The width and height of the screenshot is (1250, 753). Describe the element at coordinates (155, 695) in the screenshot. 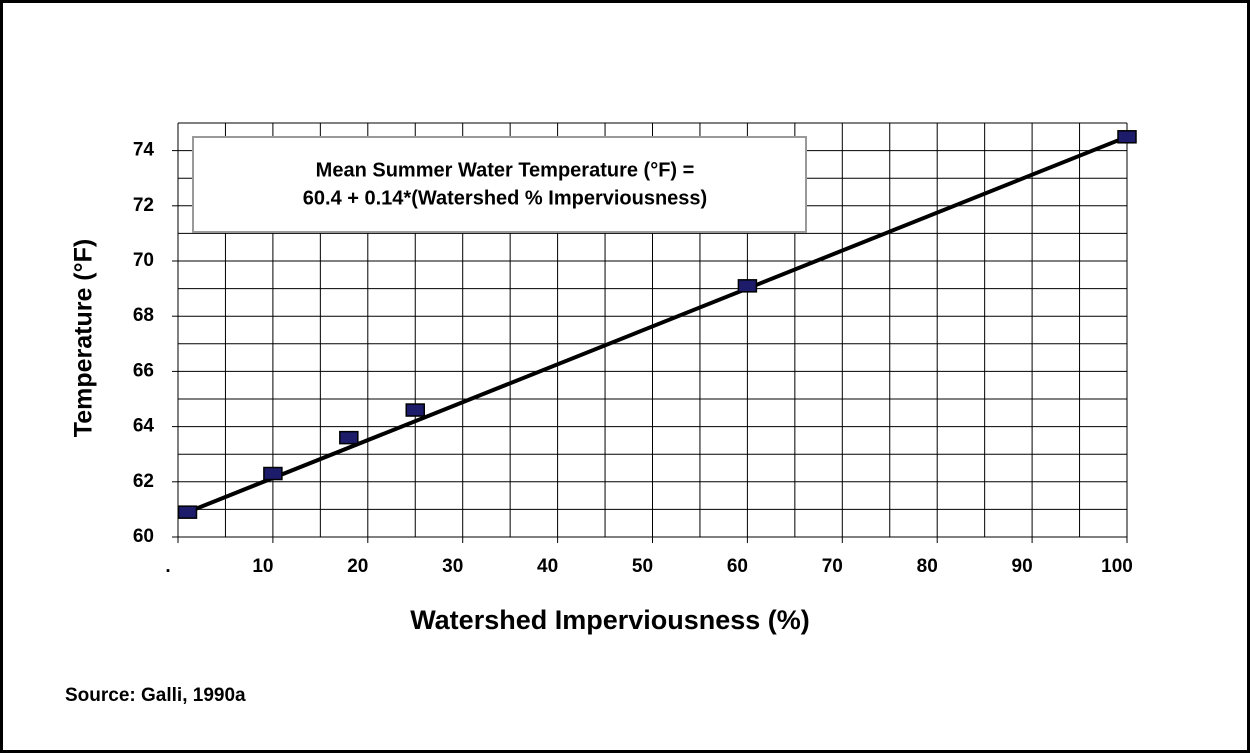

I see `source: Source: Galli, 1990a` at that location.